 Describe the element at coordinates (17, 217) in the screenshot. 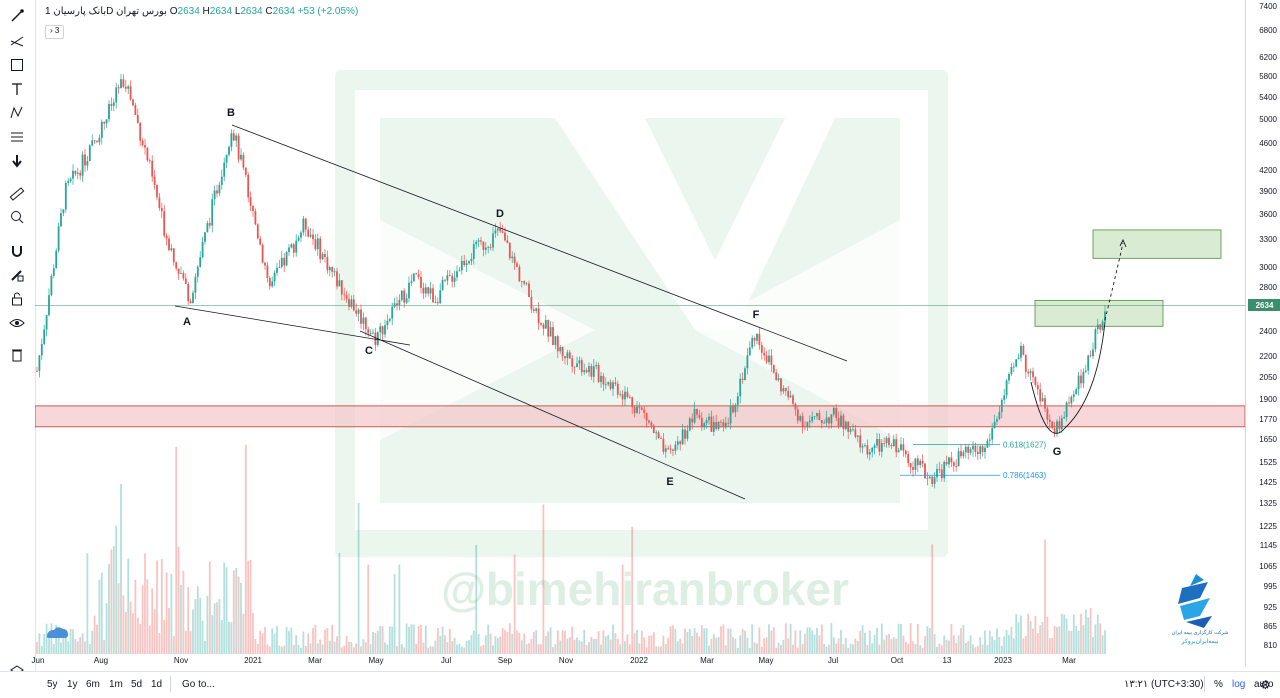

I see `zoom-icon` at that location.